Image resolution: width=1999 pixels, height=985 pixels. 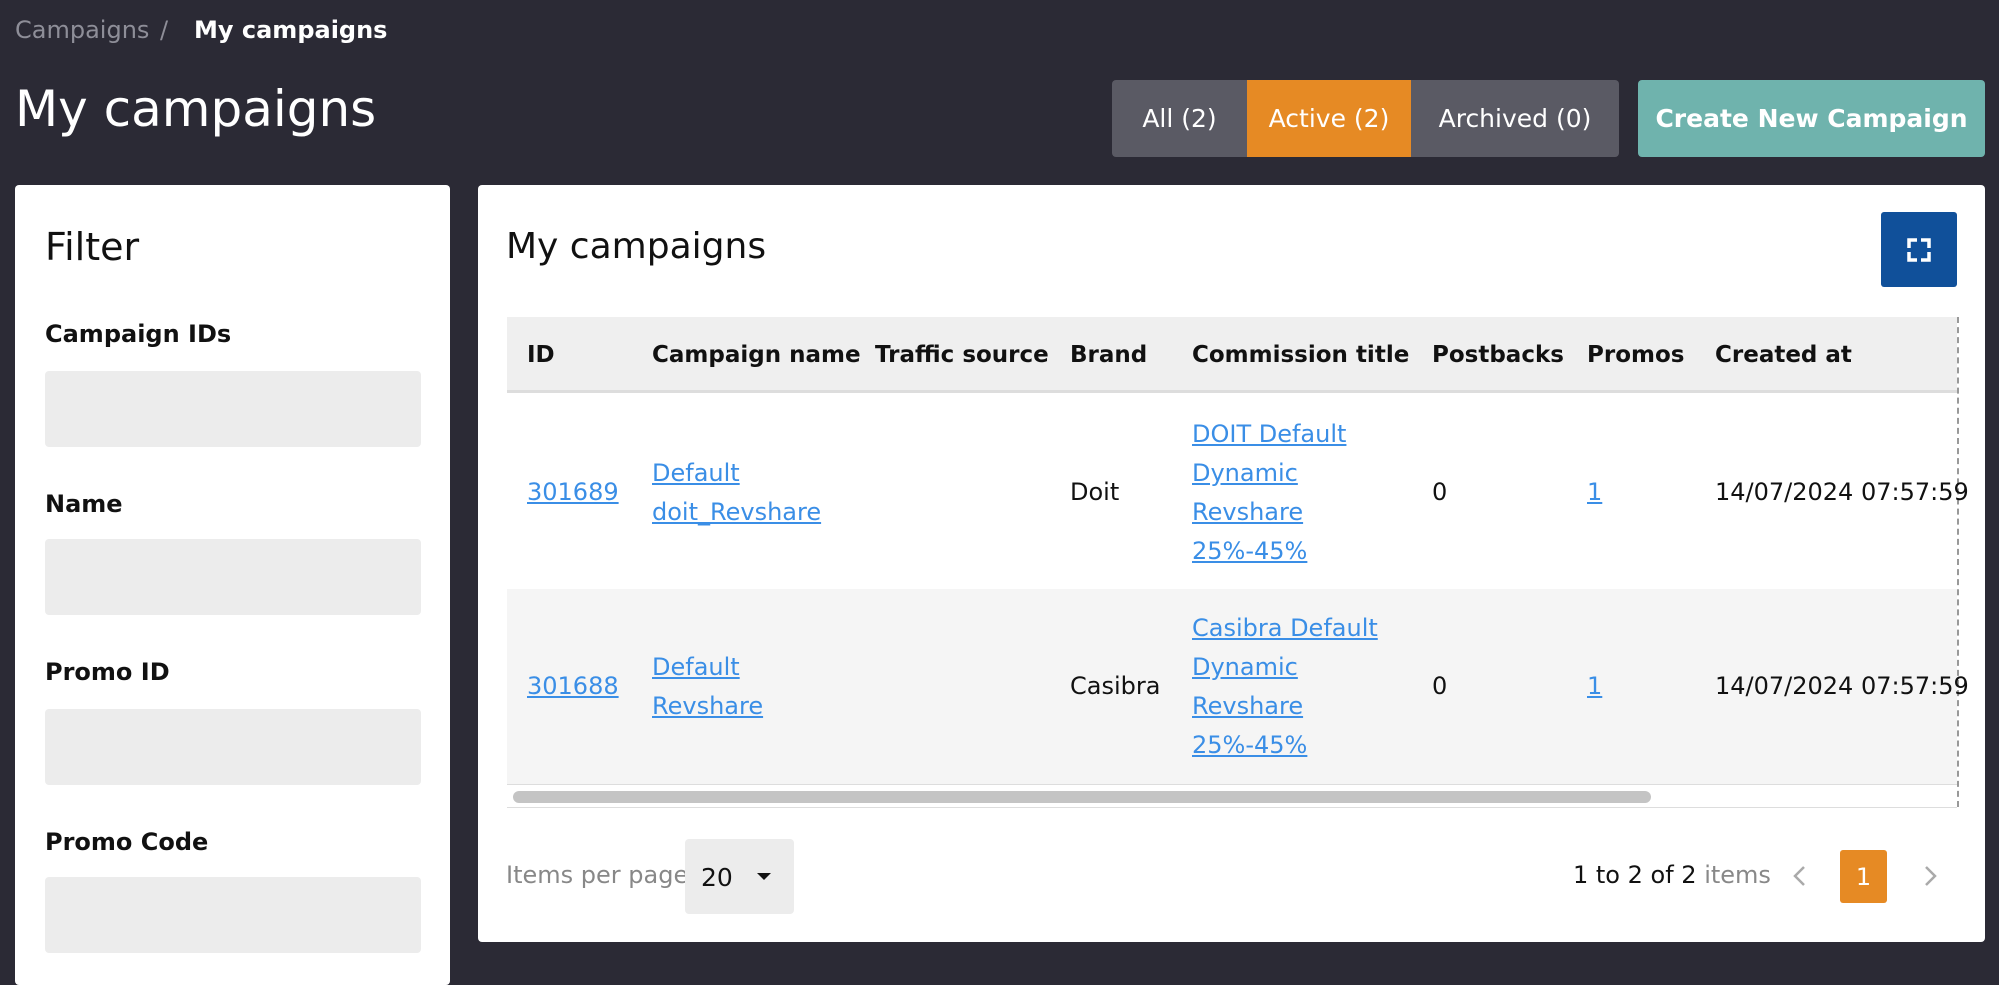 What do you see at coordinates (196, 109) in the screenshot?
I see `page-title: My campaigns` at bounding box center [196, 109].